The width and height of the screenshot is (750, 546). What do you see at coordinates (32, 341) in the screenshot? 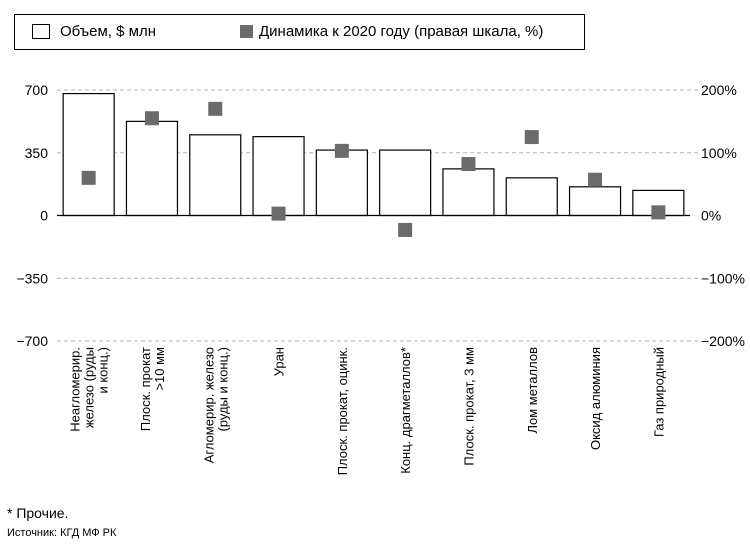
I see `left-tick-label: −700` at bounding box center [32, 341].